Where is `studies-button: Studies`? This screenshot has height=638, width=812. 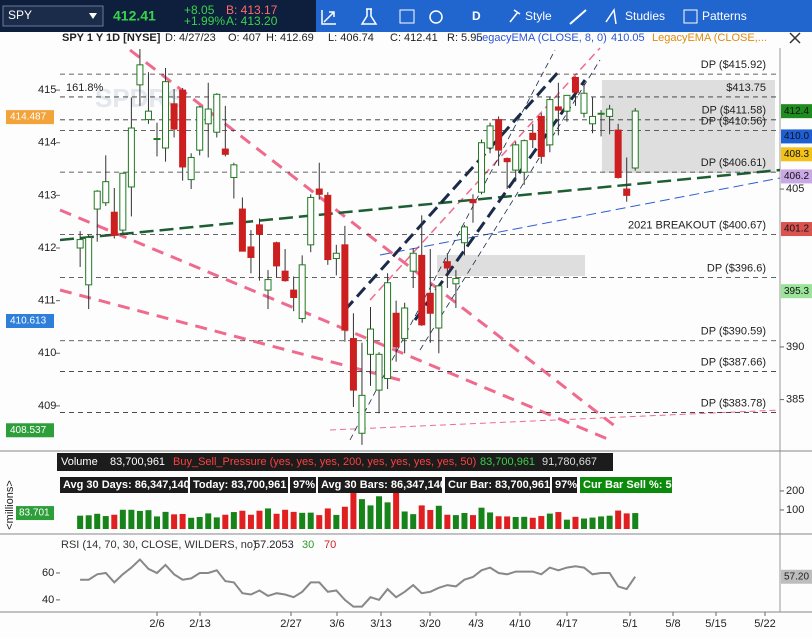
studies-button: Studies is located at coordinates (645, 16).